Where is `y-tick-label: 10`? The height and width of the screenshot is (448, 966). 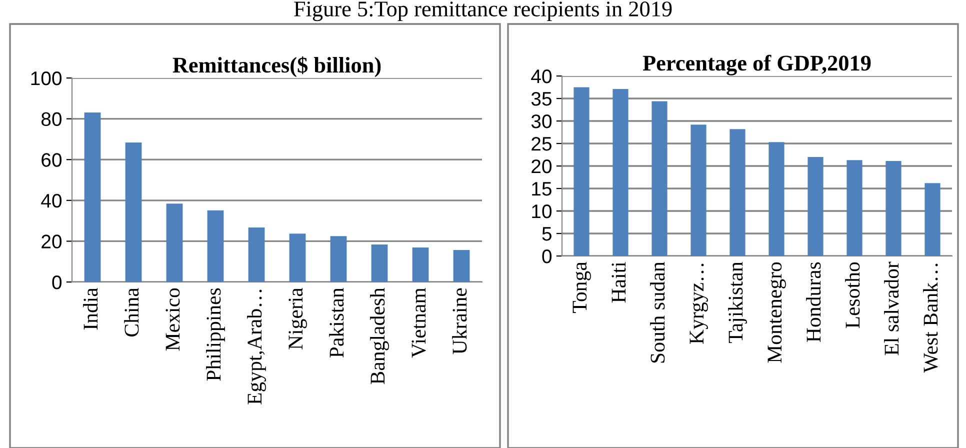
y-tick-label: 10 is located at coordinates (542, 211).